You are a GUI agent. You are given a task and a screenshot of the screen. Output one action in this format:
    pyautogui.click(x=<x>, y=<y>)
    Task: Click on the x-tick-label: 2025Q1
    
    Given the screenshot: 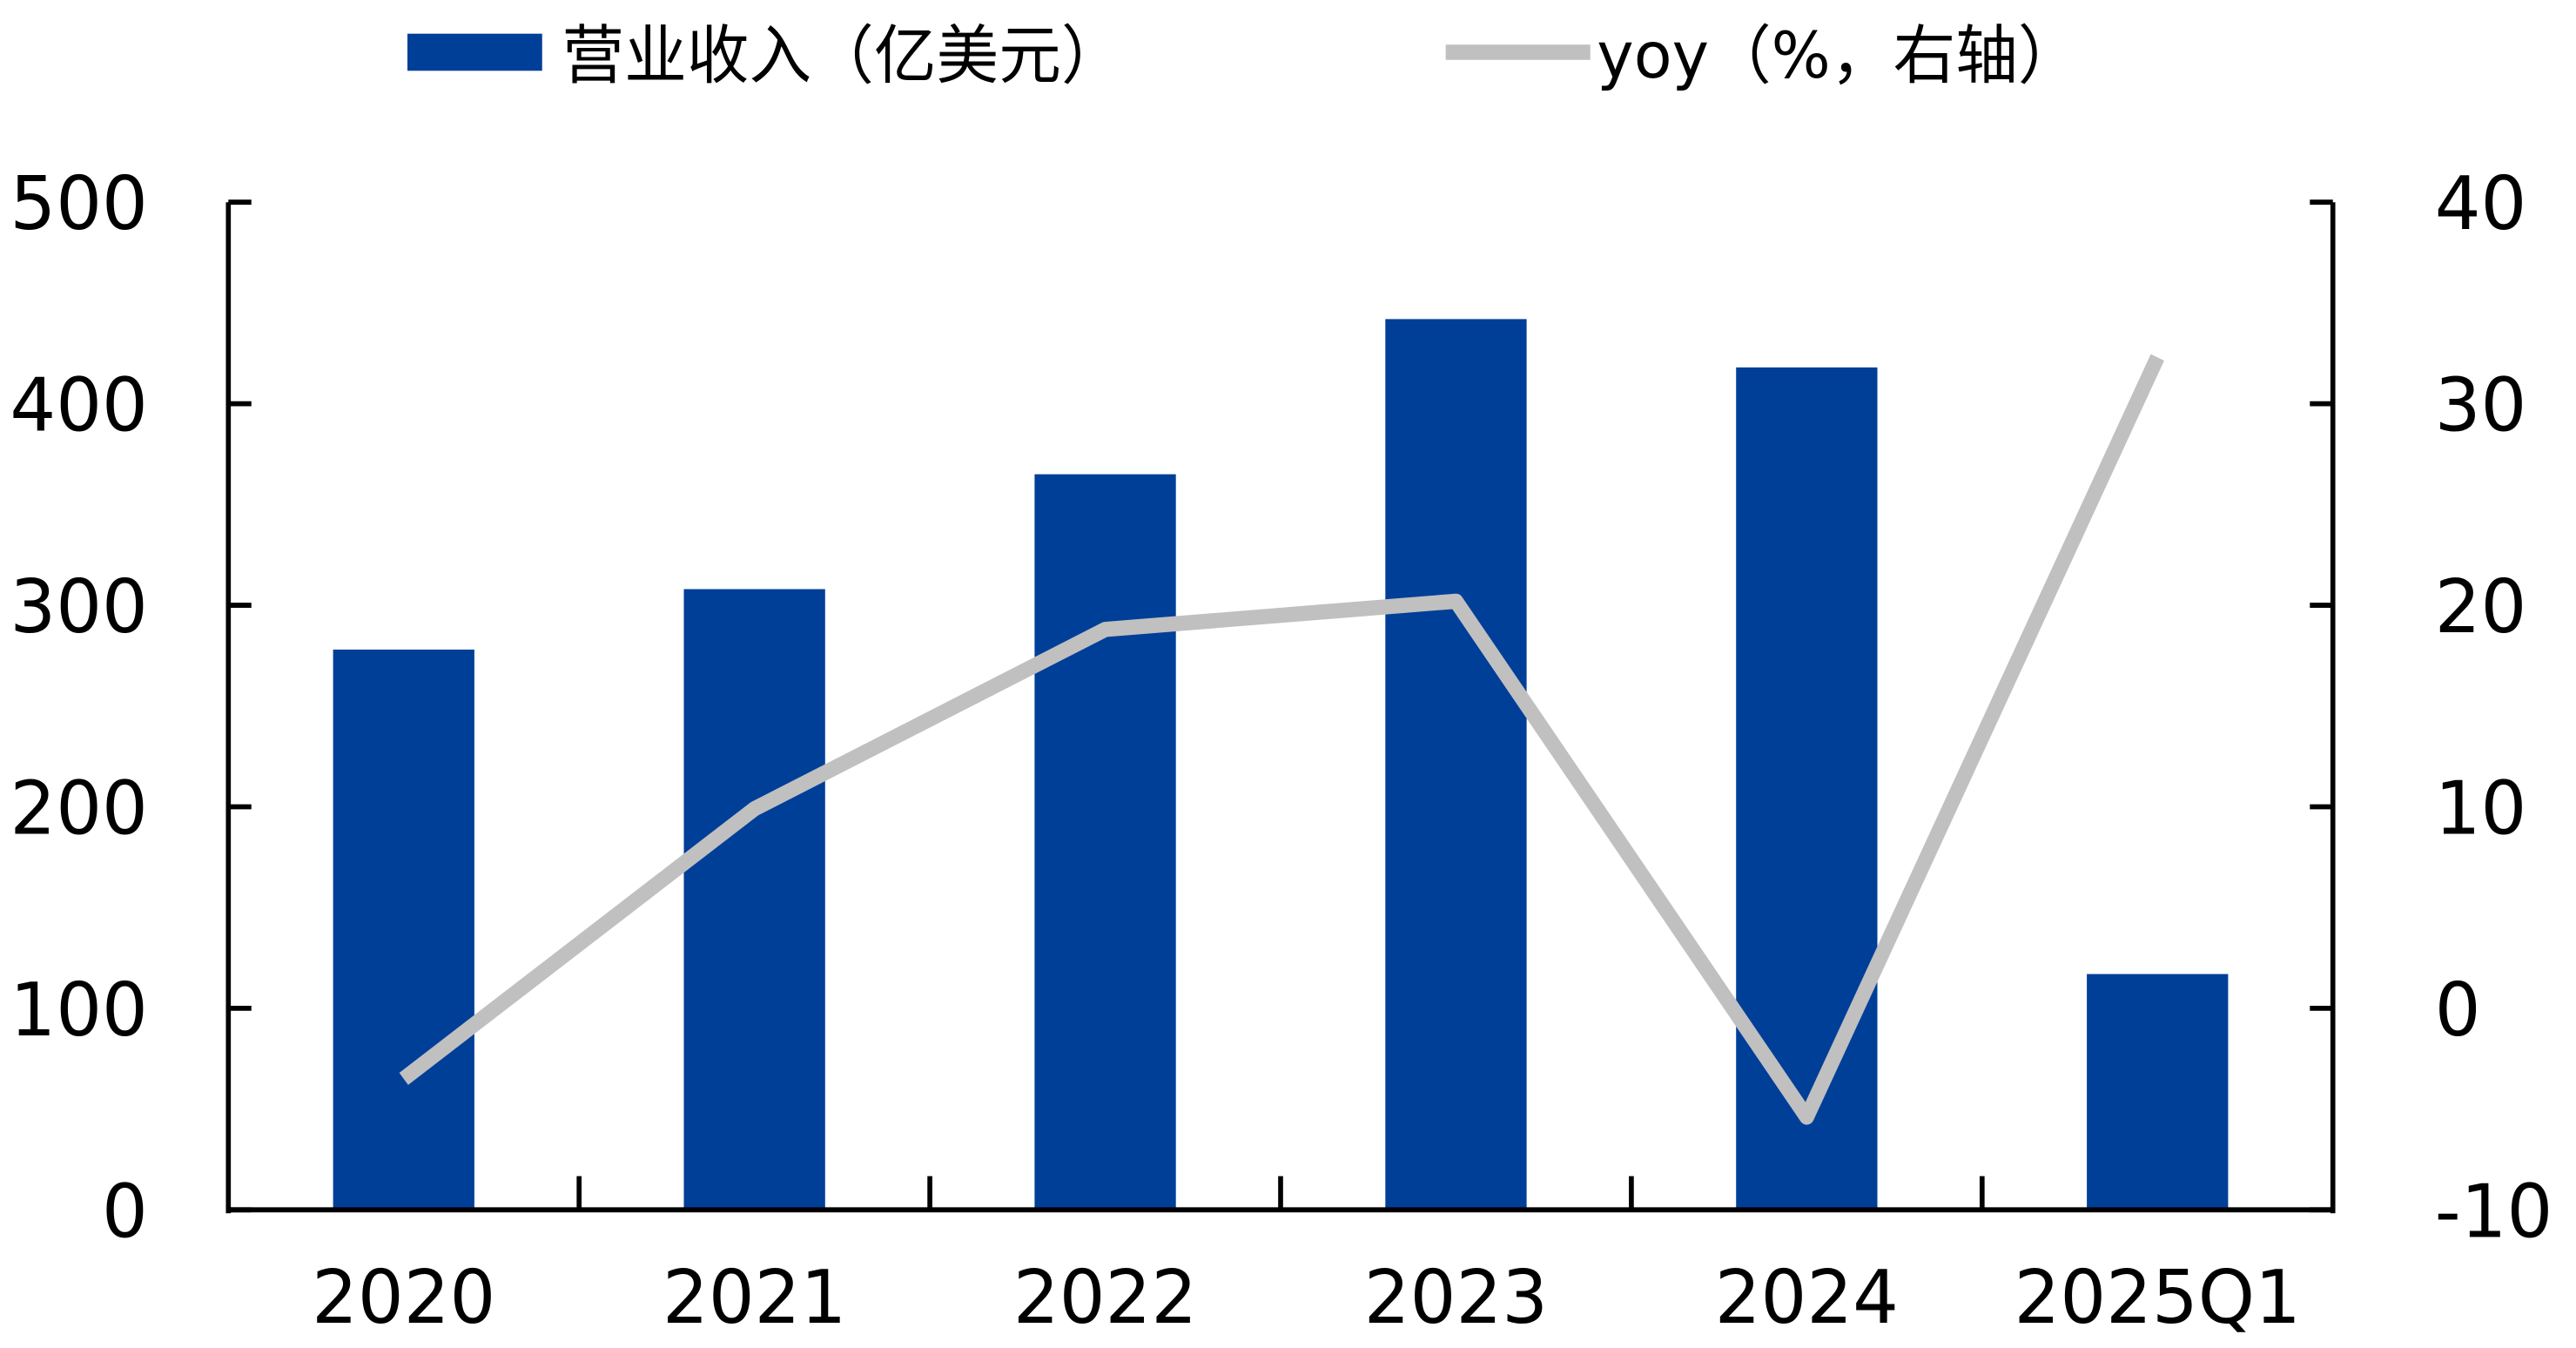 What is the action you would take?
    pyautogui.click(x=2157, y=1297)
    